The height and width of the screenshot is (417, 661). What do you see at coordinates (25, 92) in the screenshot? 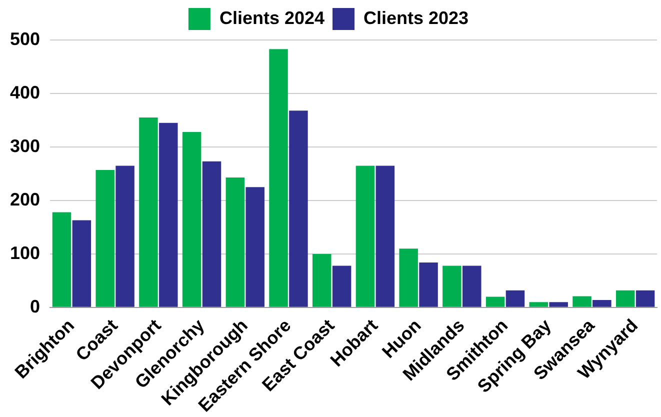
I see `y-tick-label: 400` at bounding box center [25, 92].